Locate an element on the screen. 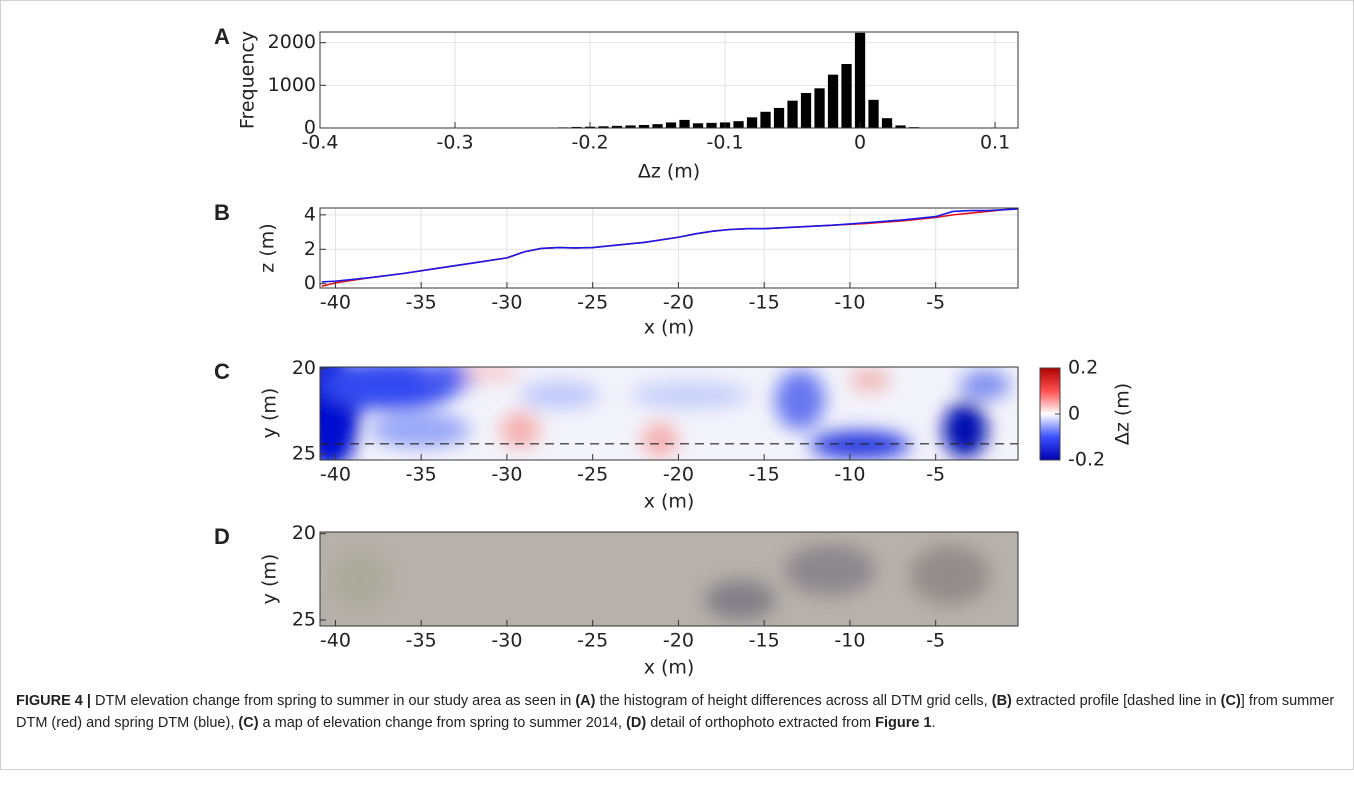 The height and width of the screenshot is (789, 1354). heatmap-image is located at coordinates (669, 413).